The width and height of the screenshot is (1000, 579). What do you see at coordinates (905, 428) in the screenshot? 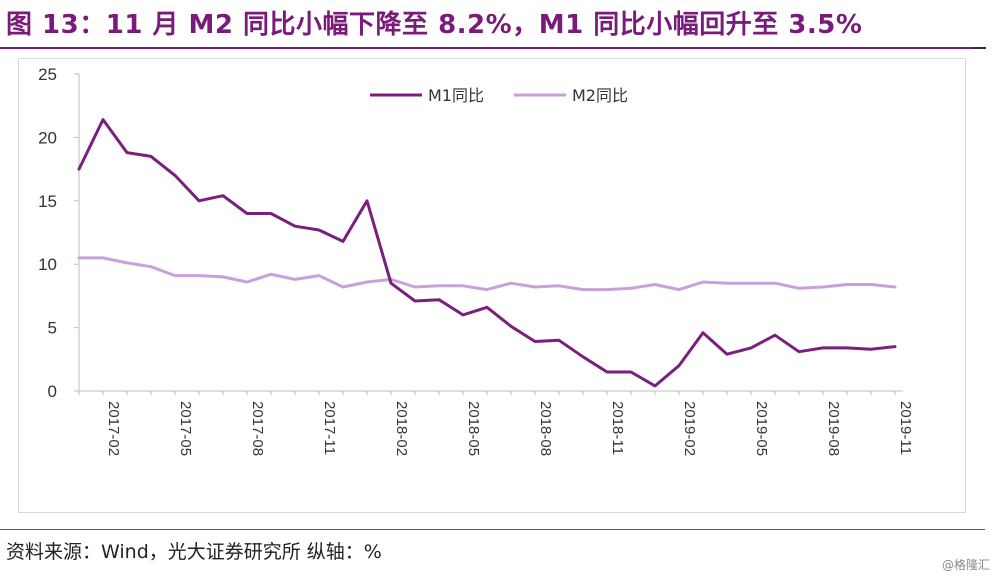
I see `x-tick-label: 2019-11` at bounding box center [905, 428].